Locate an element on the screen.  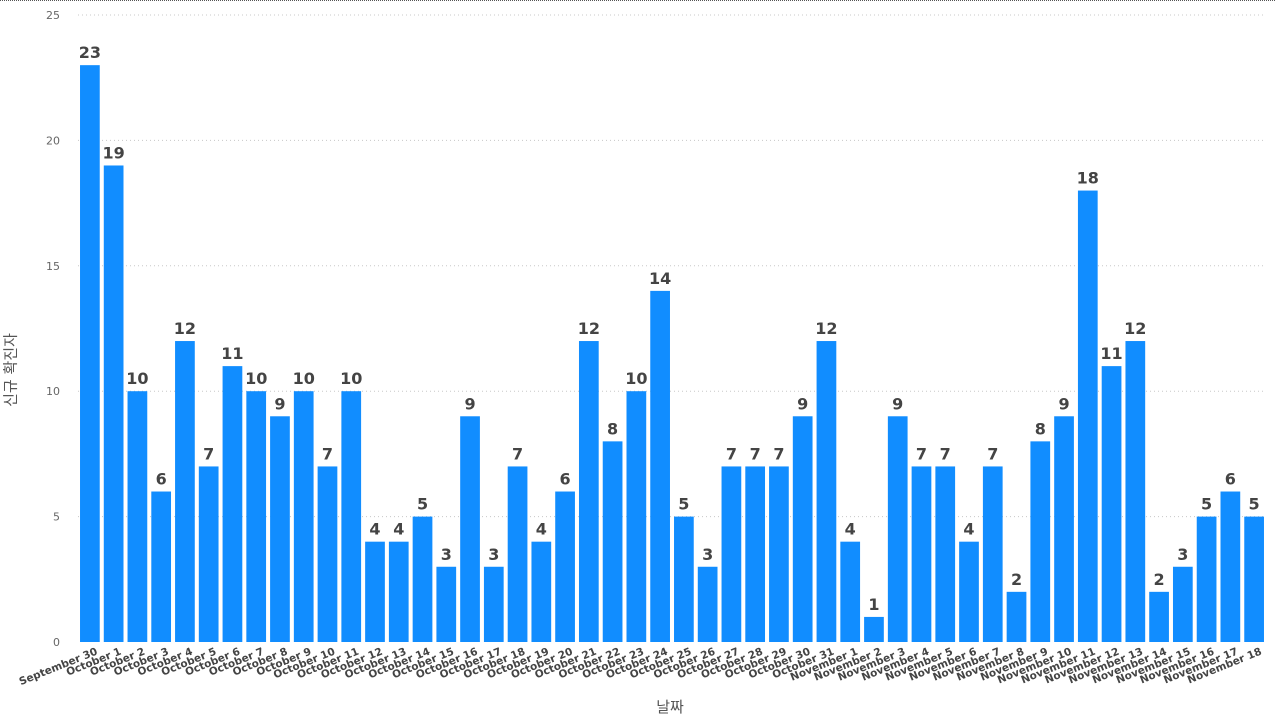
data-label: 23 is located at coordinates (90, 52).